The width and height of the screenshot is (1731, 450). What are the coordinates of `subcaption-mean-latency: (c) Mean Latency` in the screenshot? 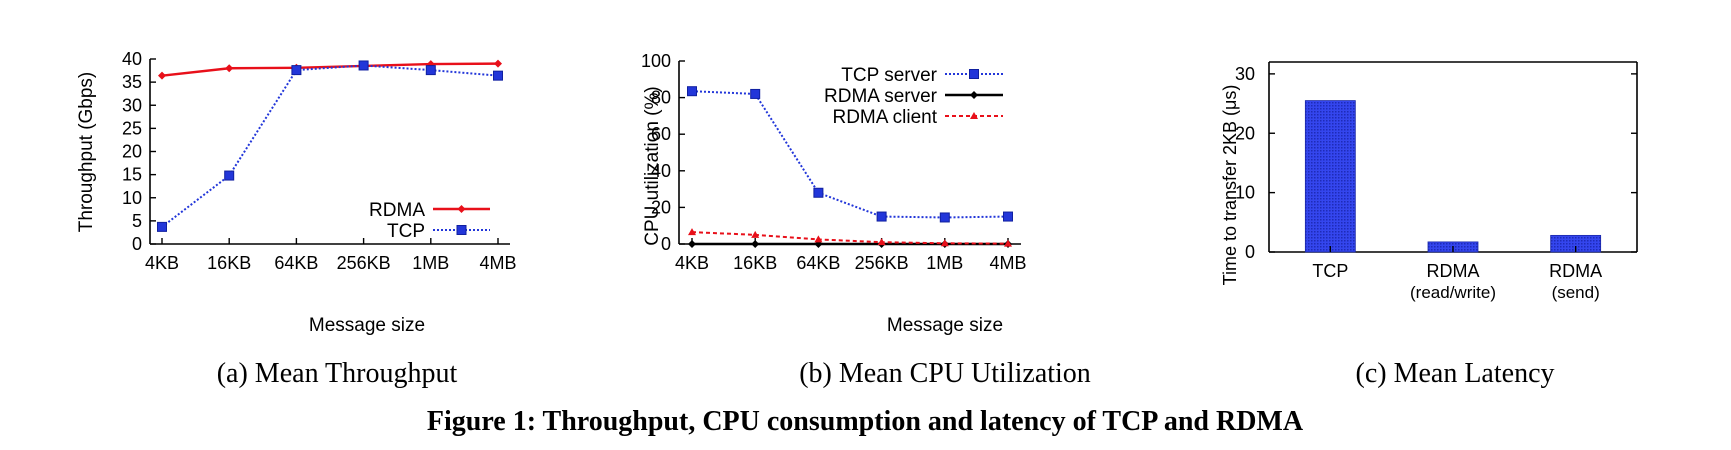 It's located at (1455, 373).